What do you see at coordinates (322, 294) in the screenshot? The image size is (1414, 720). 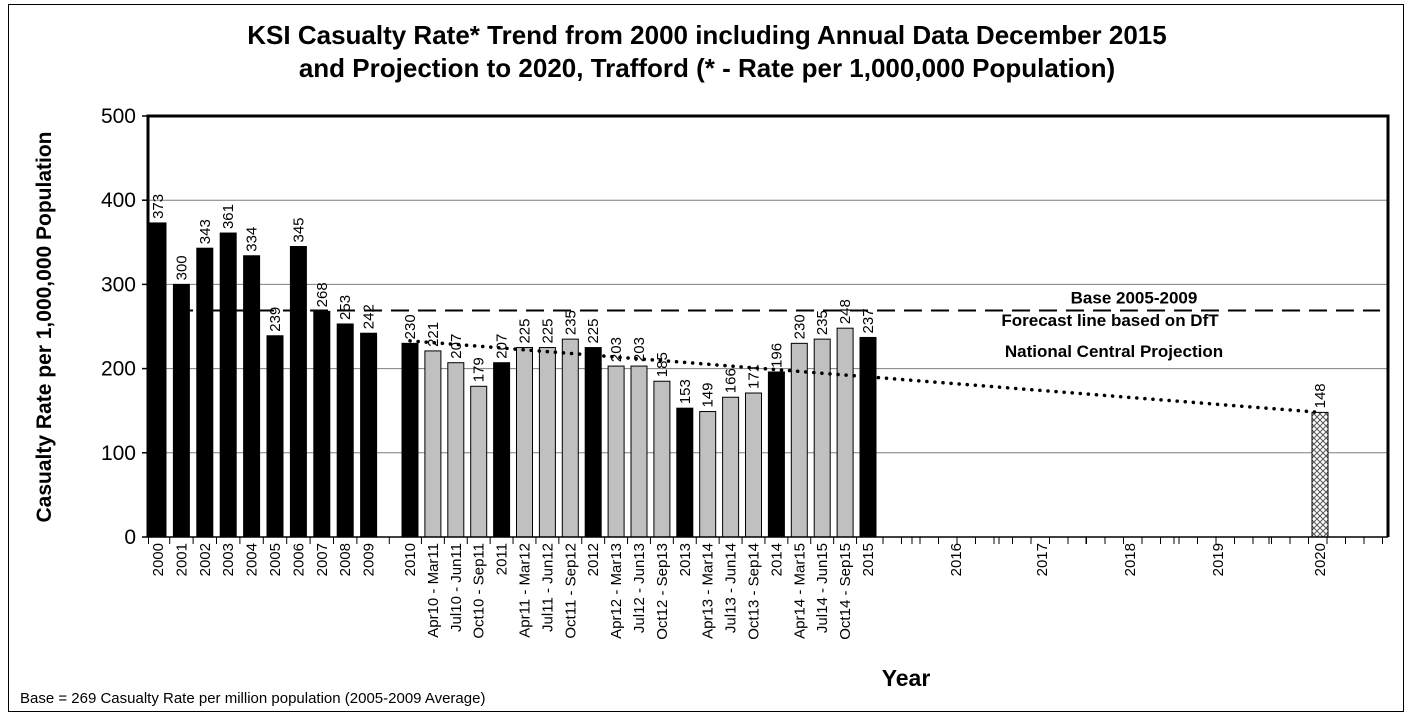 I see `data-label: 268` at bounding box center [322, 294].